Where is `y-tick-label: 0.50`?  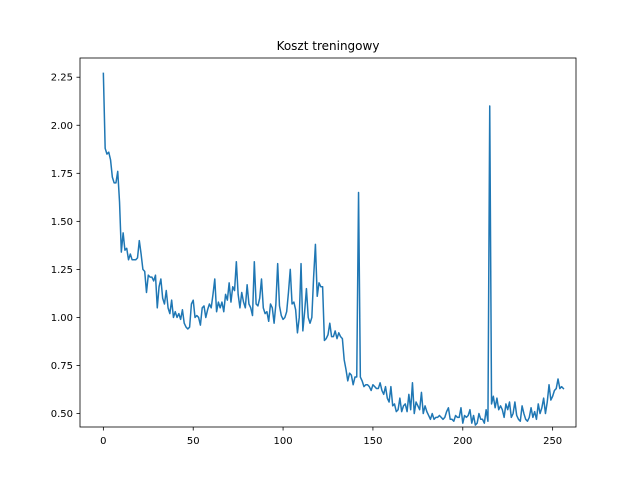
y-tick-label: 0.50 is located at coordinates (62, 414).